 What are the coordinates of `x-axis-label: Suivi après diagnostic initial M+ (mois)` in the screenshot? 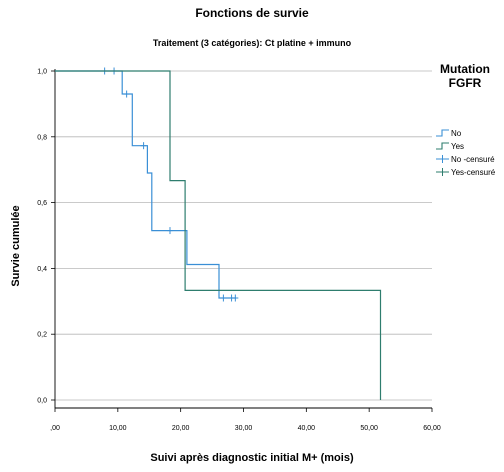 It's located at (252, 458).